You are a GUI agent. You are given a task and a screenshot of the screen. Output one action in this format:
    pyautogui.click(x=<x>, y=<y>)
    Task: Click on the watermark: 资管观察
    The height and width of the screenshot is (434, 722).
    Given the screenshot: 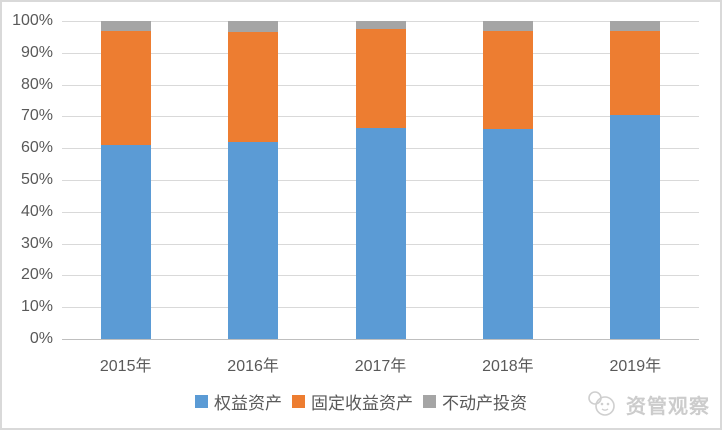 What is the action you would take?
    pyautogui.click(x=648, y=404)
    